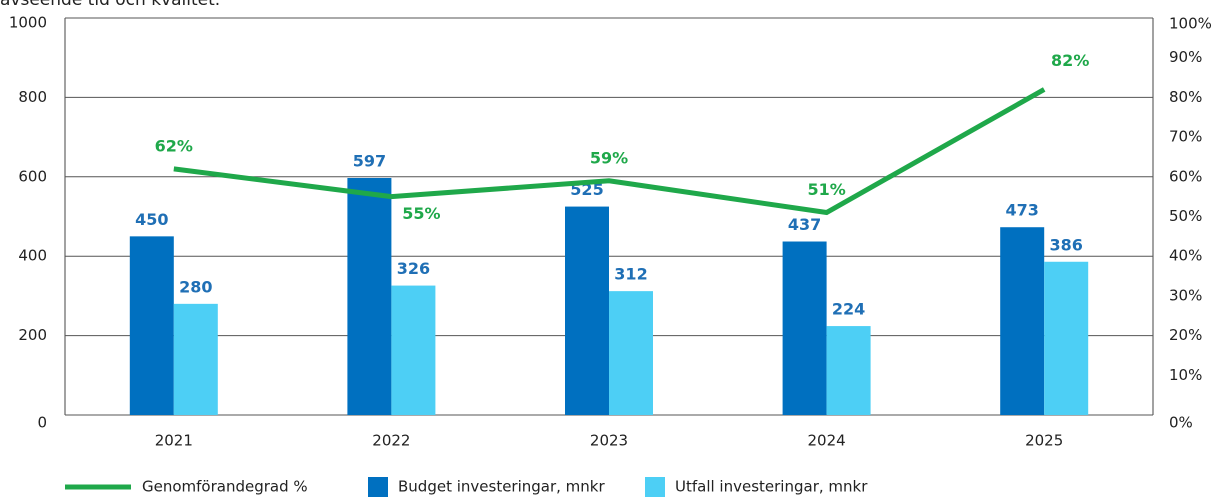  What do you see at coordinates (42, 423) in the screenshot?
I see `y-tick-label: 0` at bounding box center [42, 423].